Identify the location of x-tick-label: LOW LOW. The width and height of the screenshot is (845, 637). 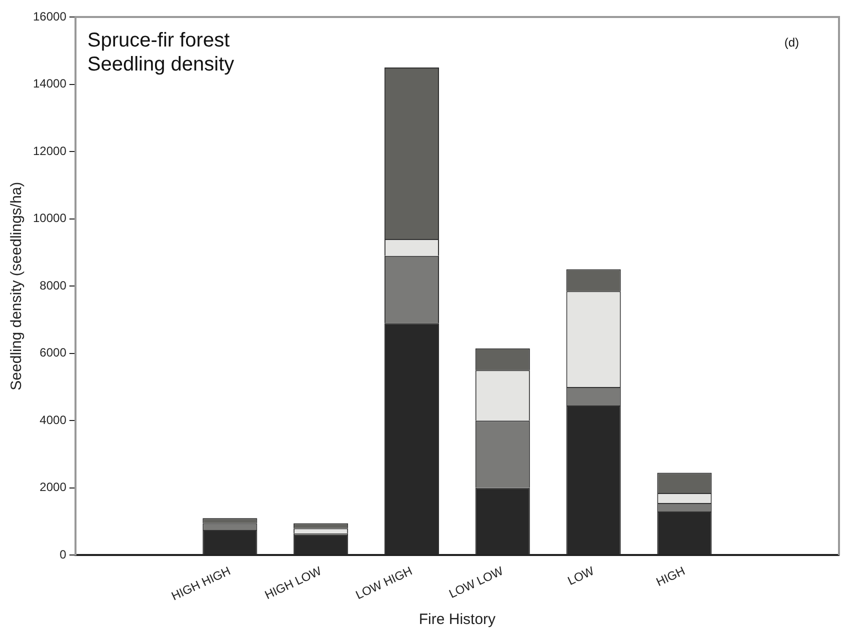
(476, 582).